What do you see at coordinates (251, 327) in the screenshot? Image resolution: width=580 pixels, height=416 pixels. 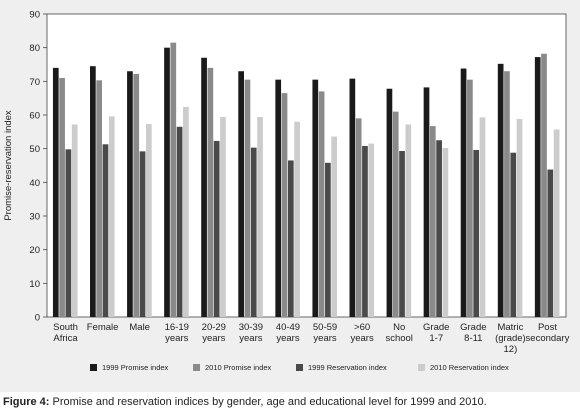 I see `x-category-label: 30-39` at bounding box center [251, 327].